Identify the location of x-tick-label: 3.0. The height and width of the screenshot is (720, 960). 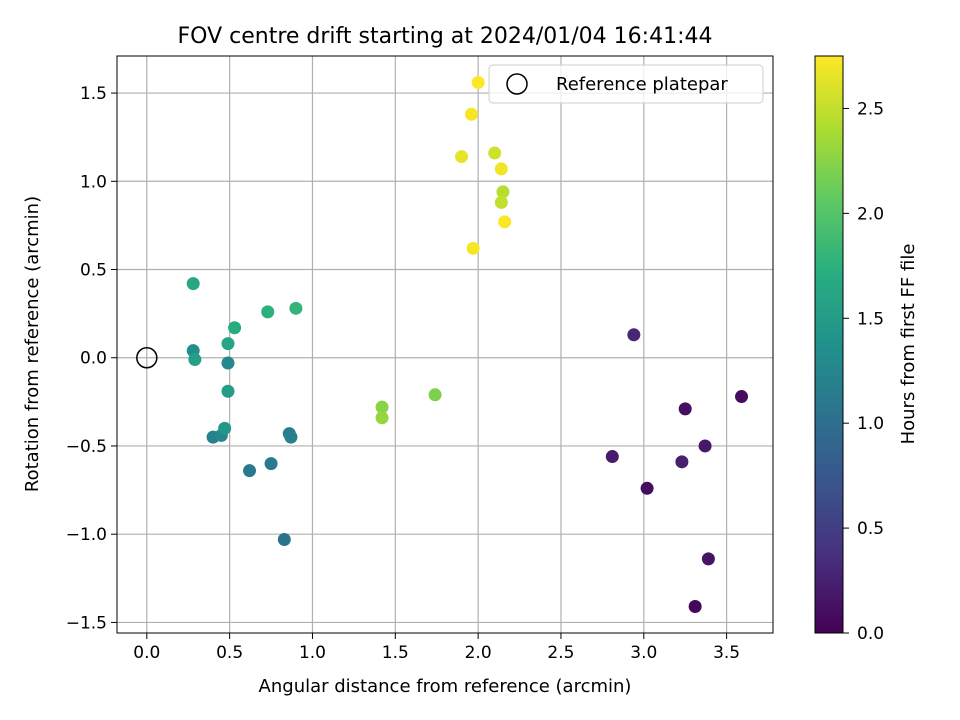
(643, 653).